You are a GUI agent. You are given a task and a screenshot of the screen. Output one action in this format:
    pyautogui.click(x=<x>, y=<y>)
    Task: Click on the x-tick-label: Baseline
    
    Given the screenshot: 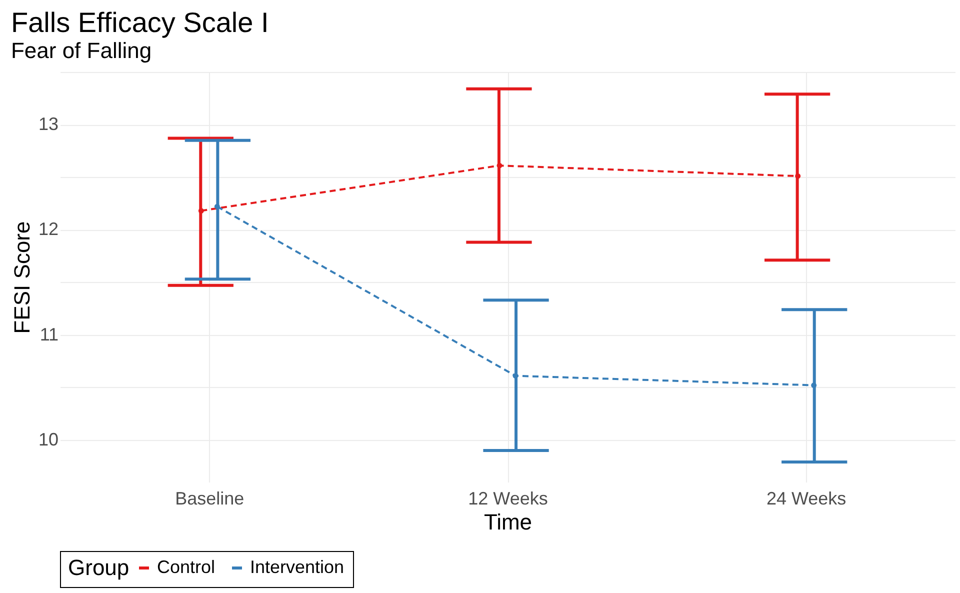 What is the action you would take?
    pyautogui.click(x=209, y=498)
    